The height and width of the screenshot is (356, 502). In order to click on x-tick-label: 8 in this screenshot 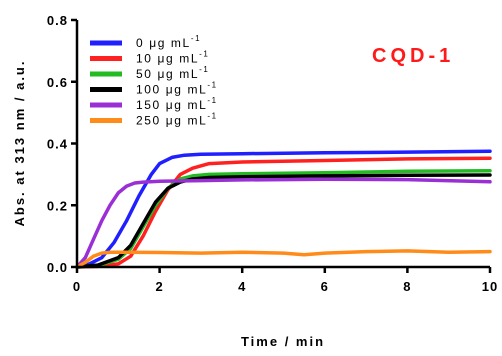, I will do `click(407, 286)`.